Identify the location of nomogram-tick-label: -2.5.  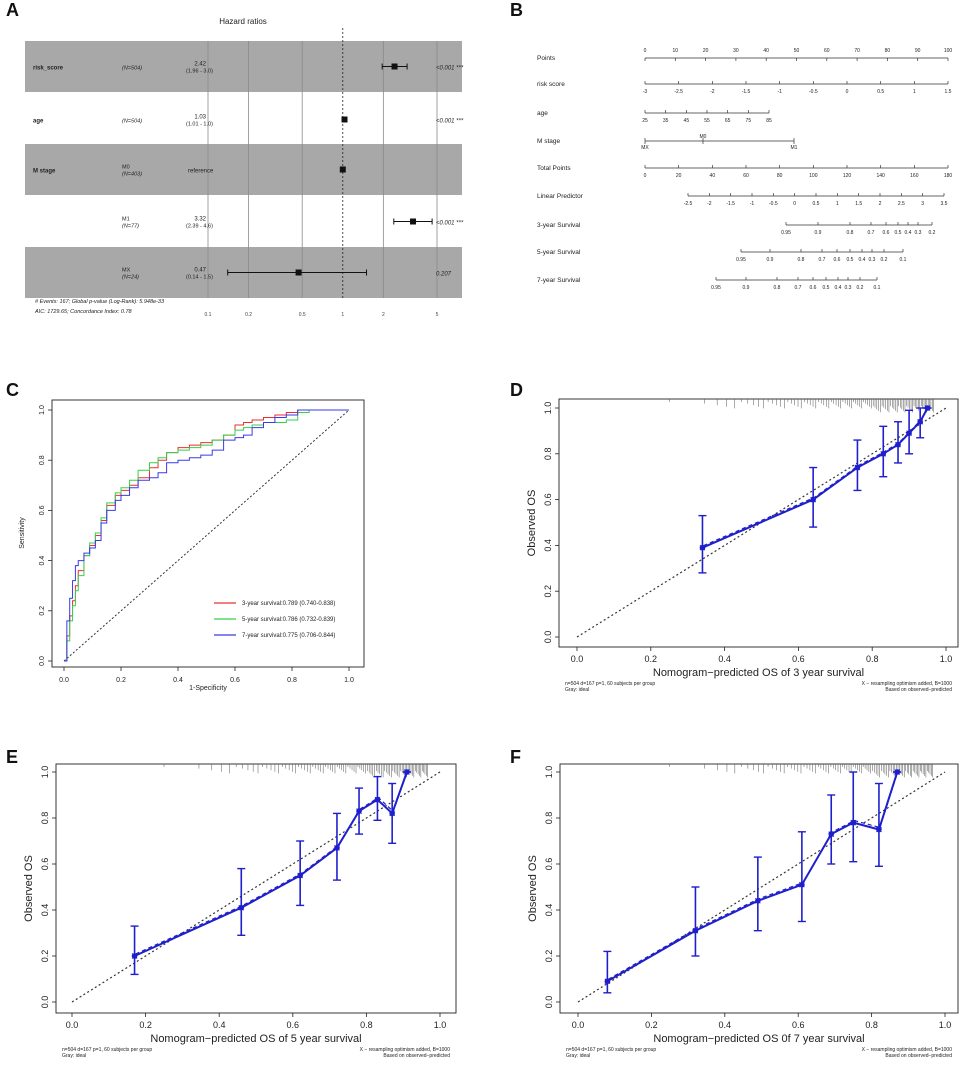
(678, 92).